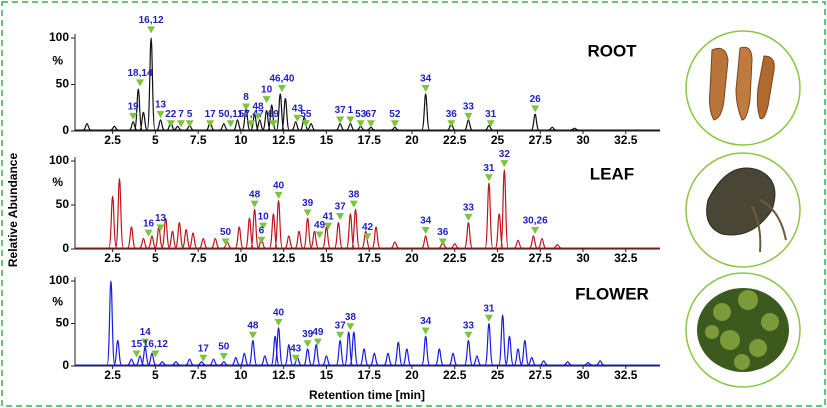 The width and height of the screenshot is (827, 408). Describe the element at coordinates (253, 325) in the screenshot. I see `peak-label: 48` at that location.